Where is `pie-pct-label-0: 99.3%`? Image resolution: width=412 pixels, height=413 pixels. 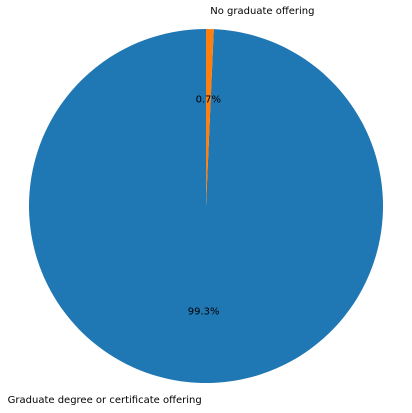
pie-pct-label-0: 99.3% is located at coordinates (204, 312).